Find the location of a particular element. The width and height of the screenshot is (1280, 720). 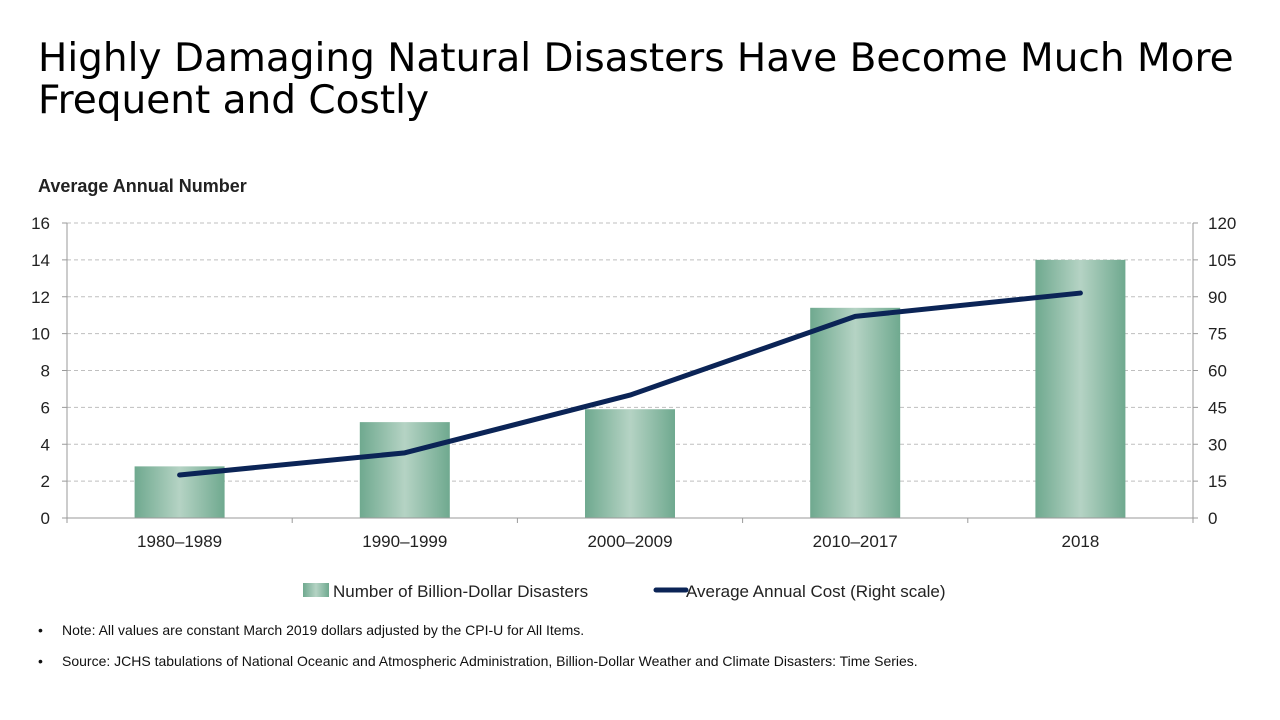

x-tick-label: 2010–2017 is located at coordinates (855, 541).